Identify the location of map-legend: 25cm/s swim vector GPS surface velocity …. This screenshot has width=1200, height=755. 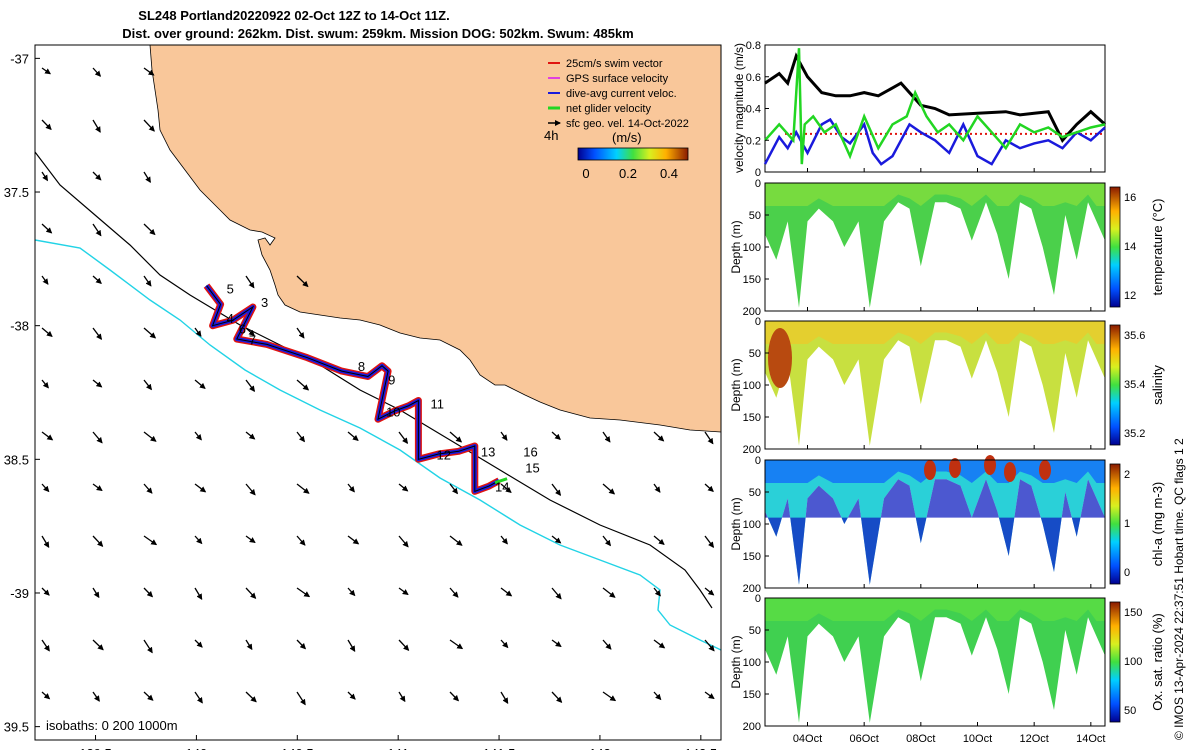
(616, 119).